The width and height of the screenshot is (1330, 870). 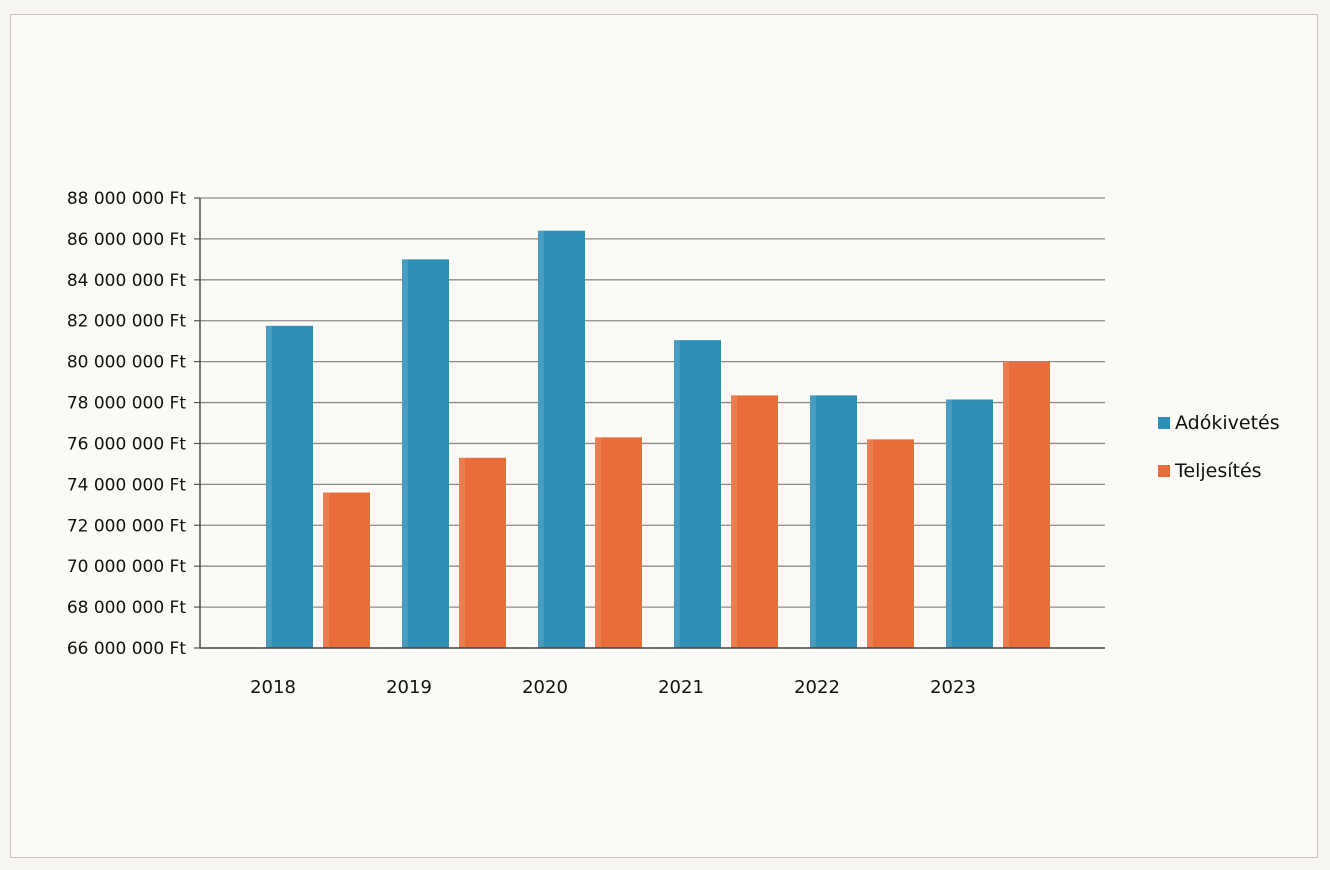 What do you see at coordinates (1218, 471) in the screenshot?
I see `legend-label: Teljesítés` at bounding box center [1218, 471].